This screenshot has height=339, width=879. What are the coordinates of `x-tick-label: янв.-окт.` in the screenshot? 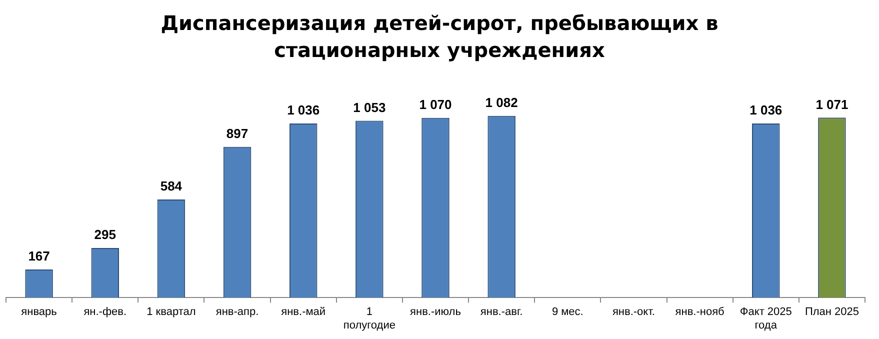 It's located at (633, 312).